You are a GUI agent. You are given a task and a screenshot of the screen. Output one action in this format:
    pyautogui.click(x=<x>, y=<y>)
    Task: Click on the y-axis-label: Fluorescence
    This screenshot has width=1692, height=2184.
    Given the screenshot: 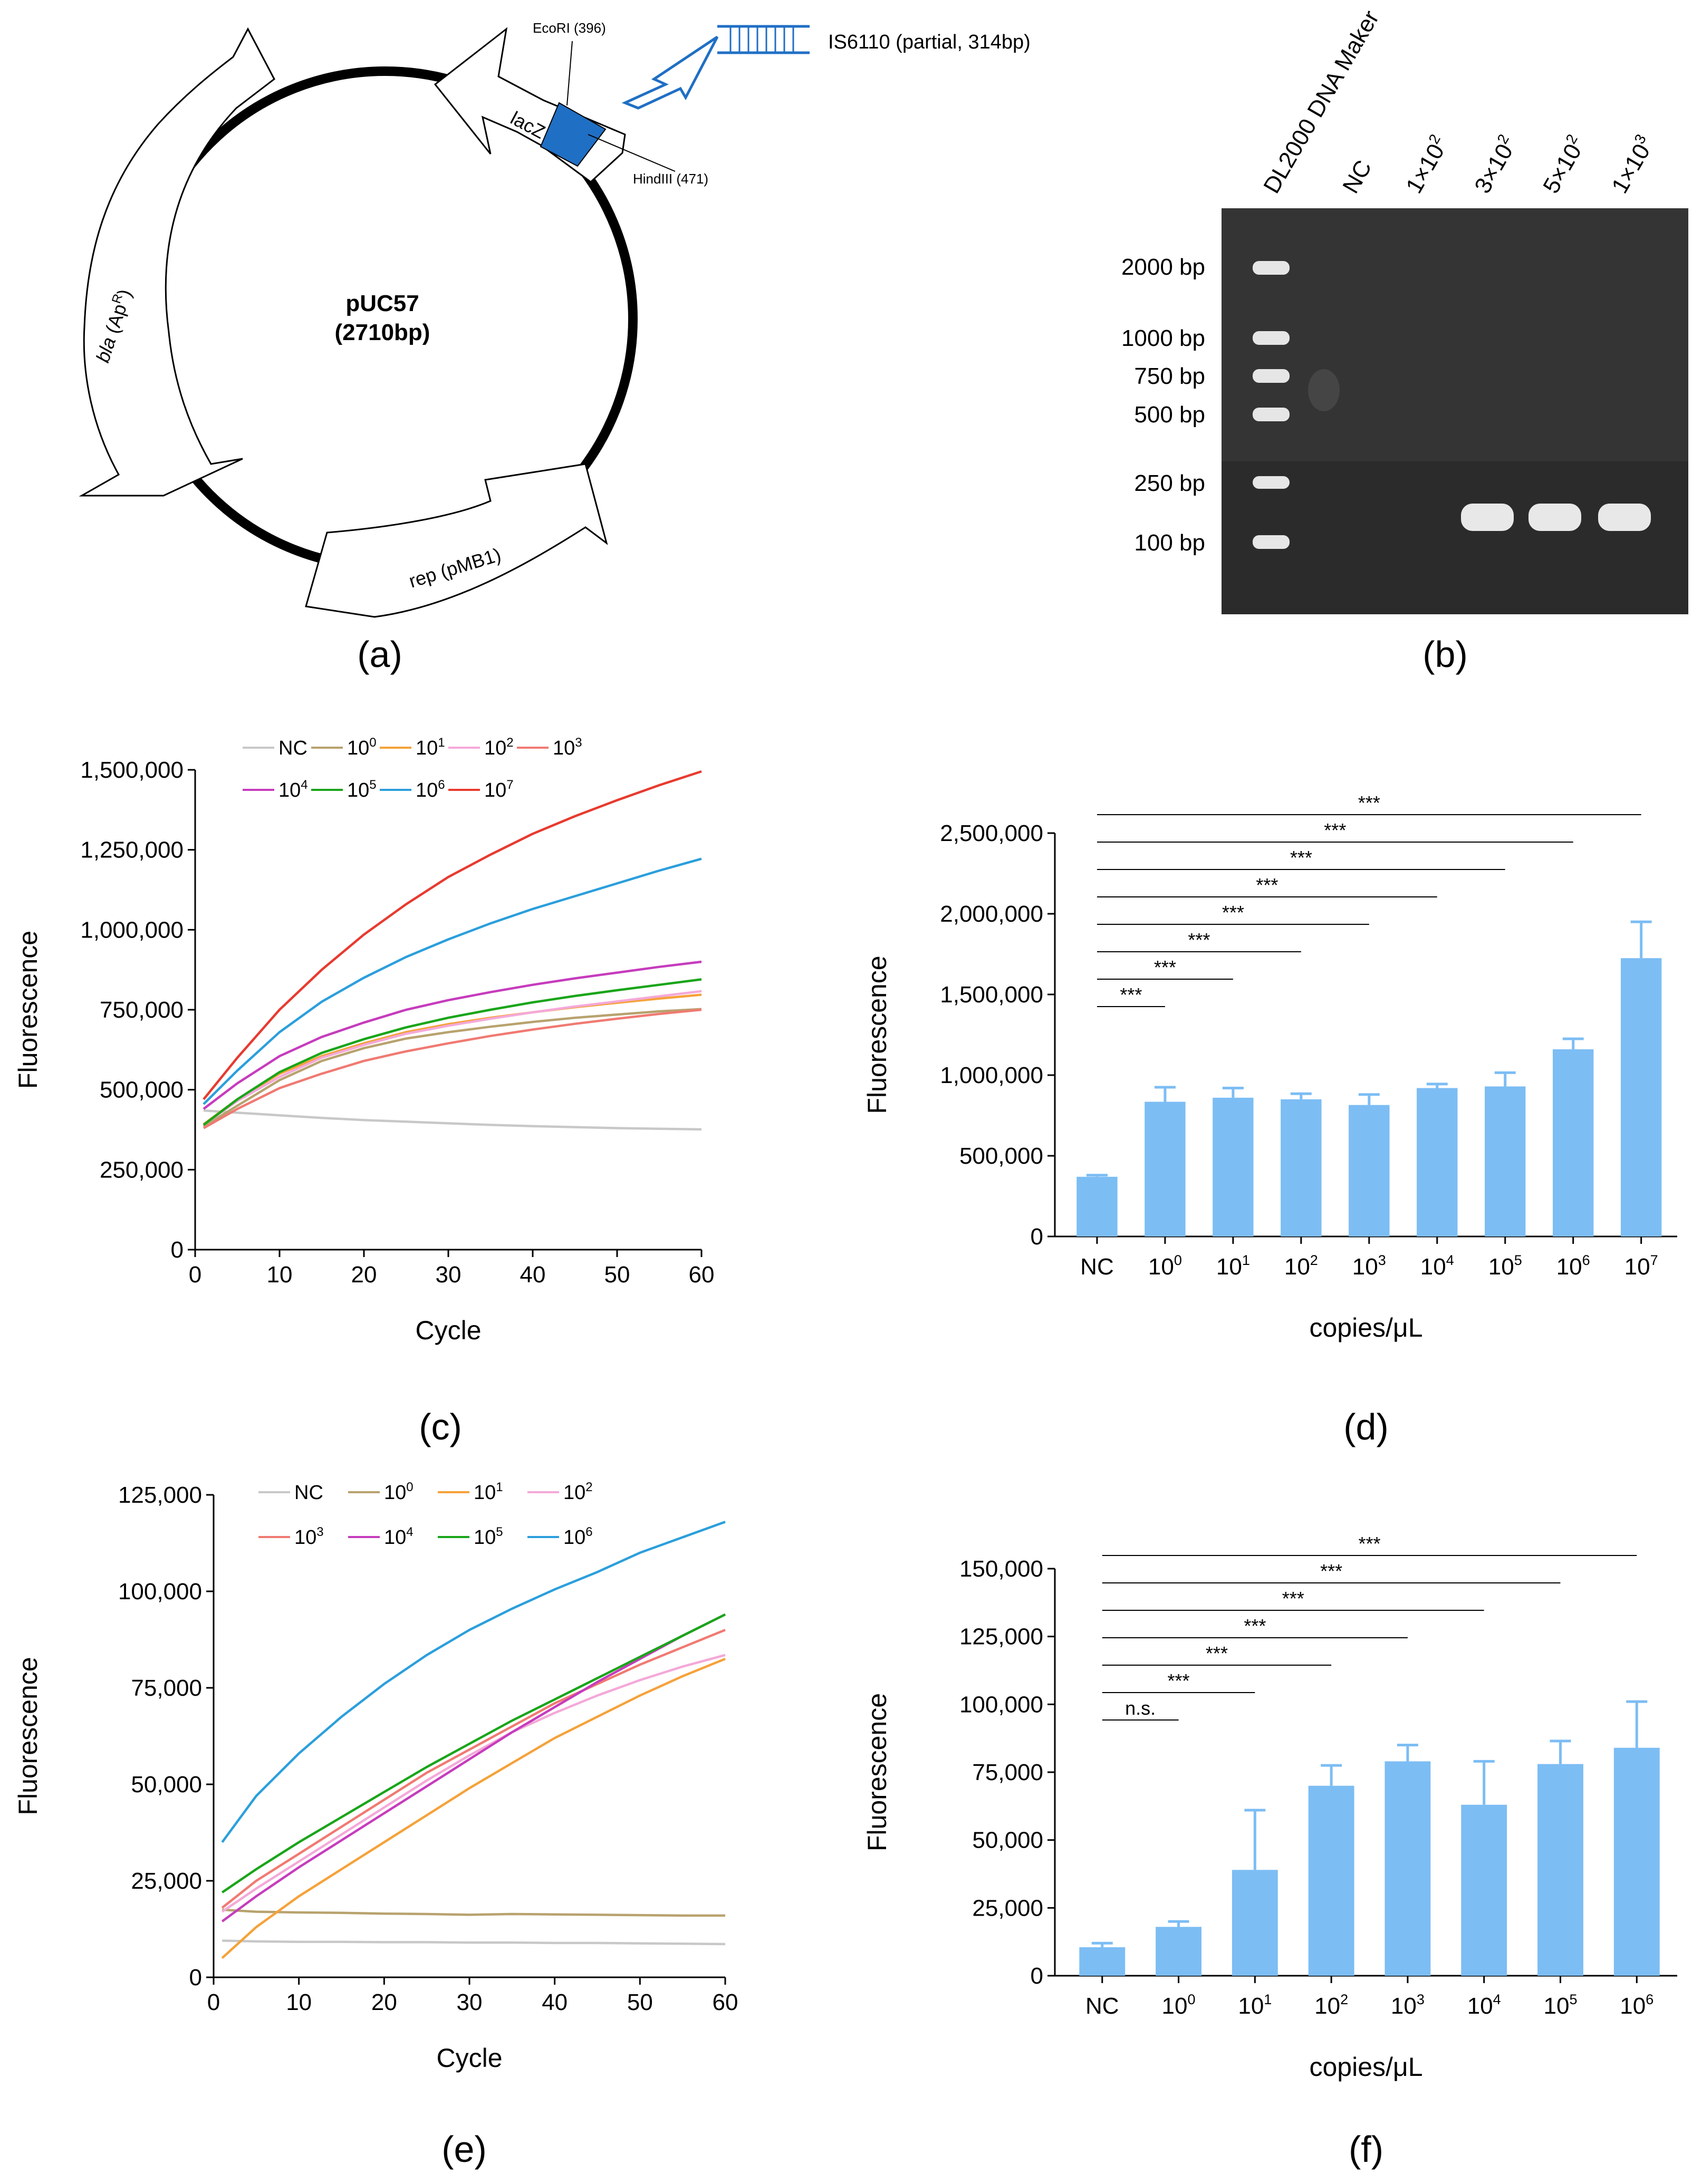 What is the action you would take?
    pyautogui.click(x=877, y=1034)
    